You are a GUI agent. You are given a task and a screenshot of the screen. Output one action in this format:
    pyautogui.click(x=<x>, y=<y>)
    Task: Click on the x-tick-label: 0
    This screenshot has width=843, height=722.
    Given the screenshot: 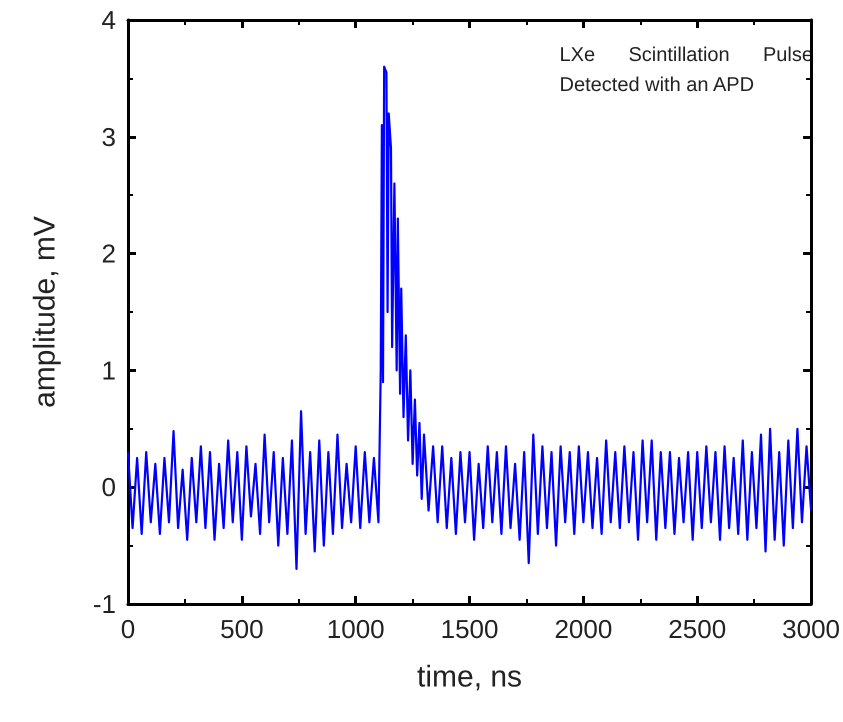 What is the action you would take?
    pyautogui.click(x=128, y=629)
    